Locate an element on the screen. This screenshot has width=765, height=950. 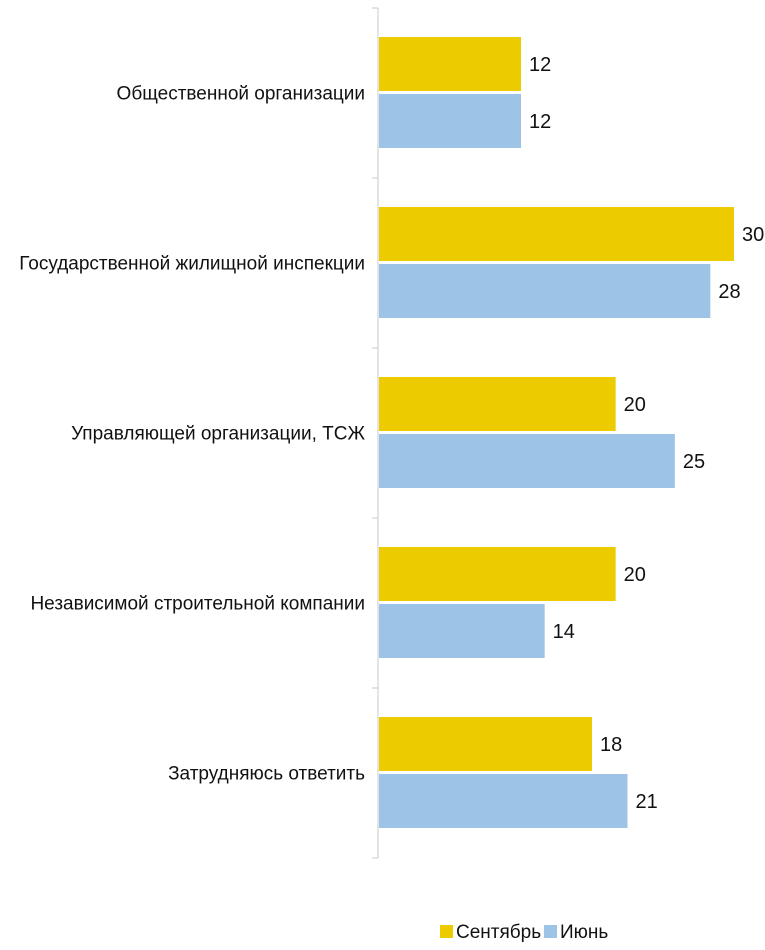
legend: Сентябрь Июнь is located at coordinates (524, 932).